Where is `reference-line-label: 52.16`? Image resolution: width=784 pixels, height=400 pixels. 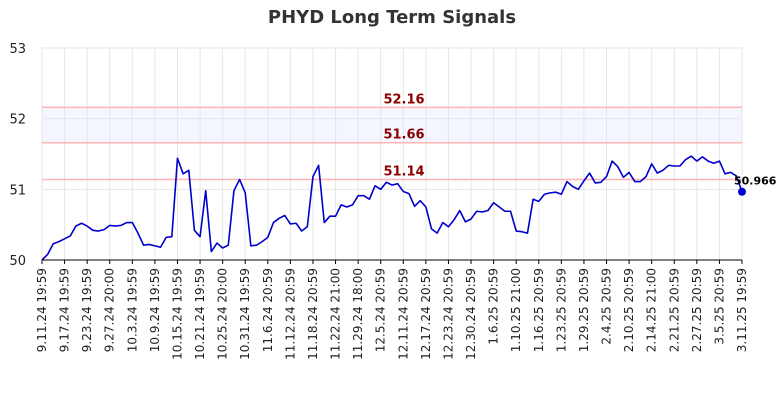 reference-line-label: 52.16 is located at coordinates (403, 99).